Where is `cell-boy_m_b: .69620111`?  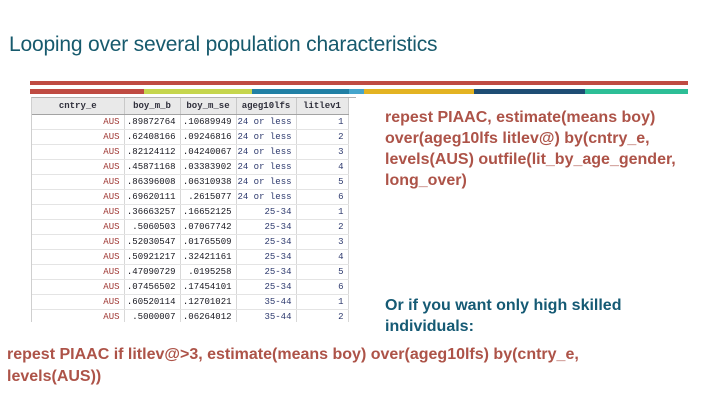 cell-boy_m_b: .69620111 is located at coordinates (152, 197).